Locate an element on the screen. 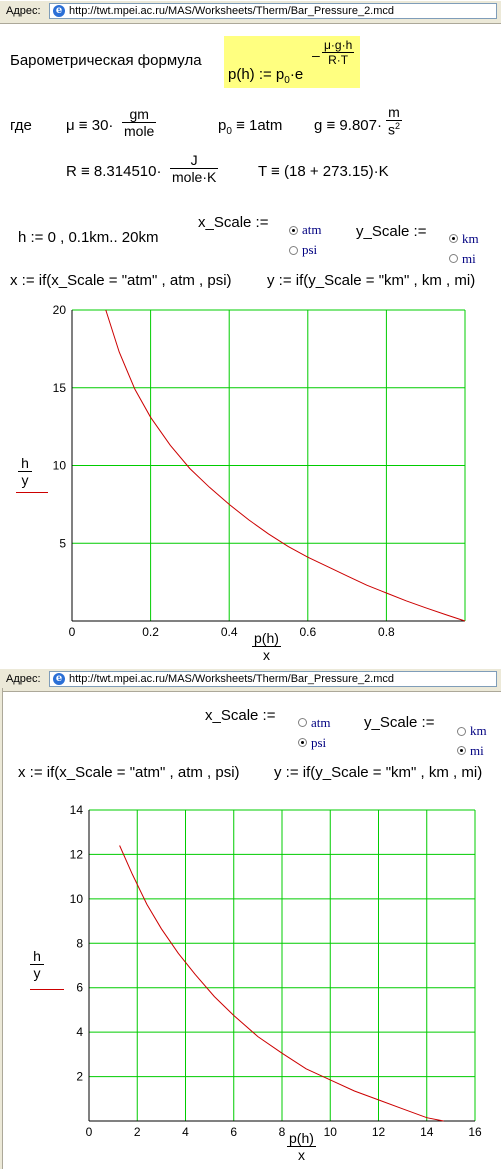  T-definition: T ≡ (18 + 273.15)·K is located at coordinates (323, 171).